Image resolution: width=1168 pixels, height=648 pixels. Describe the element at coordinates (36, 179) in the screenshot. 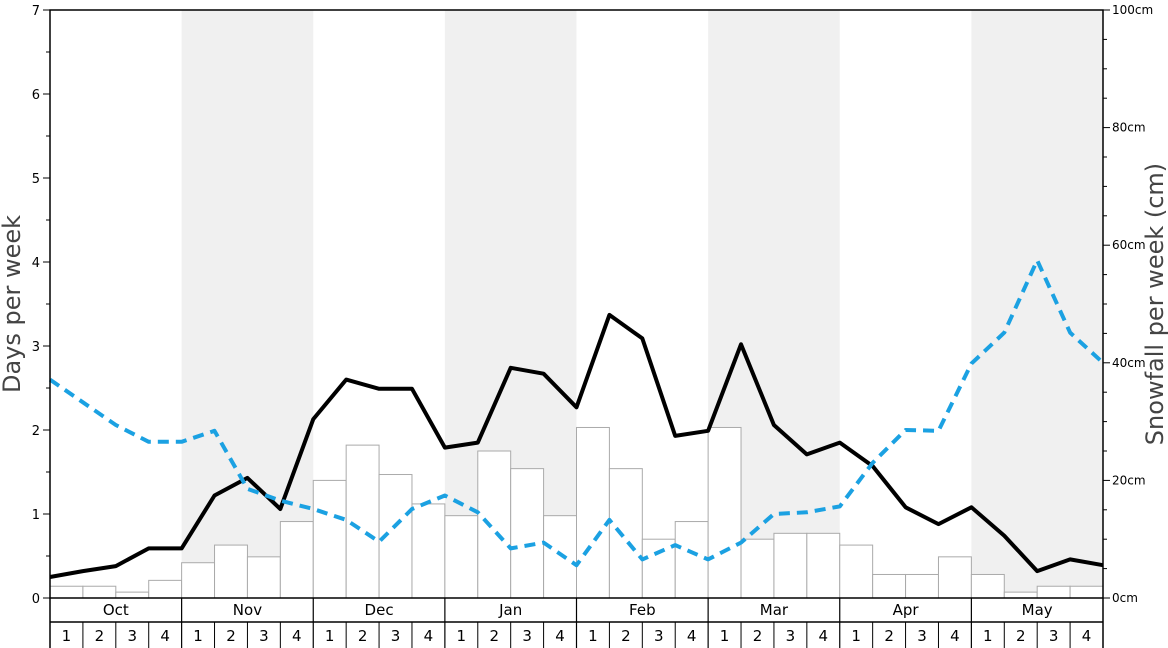

I see `left-tick-label: 5` at that location.